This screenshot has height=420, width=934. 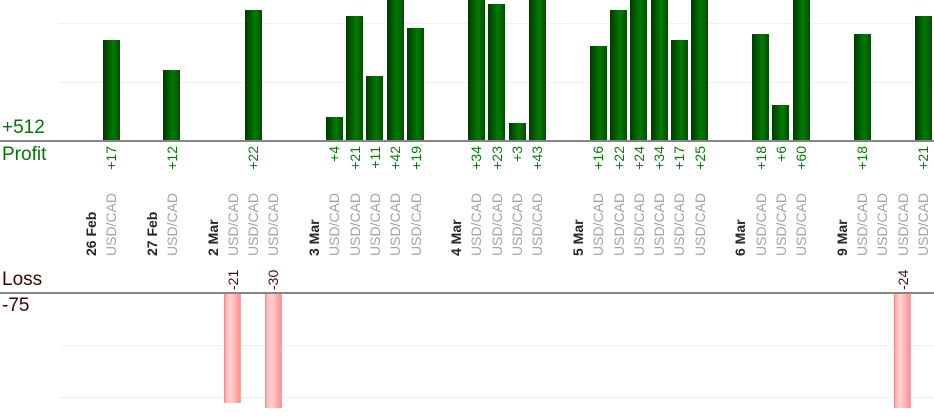 I want to click on profit-axis-title: Profit, so click(x=24, y=154).